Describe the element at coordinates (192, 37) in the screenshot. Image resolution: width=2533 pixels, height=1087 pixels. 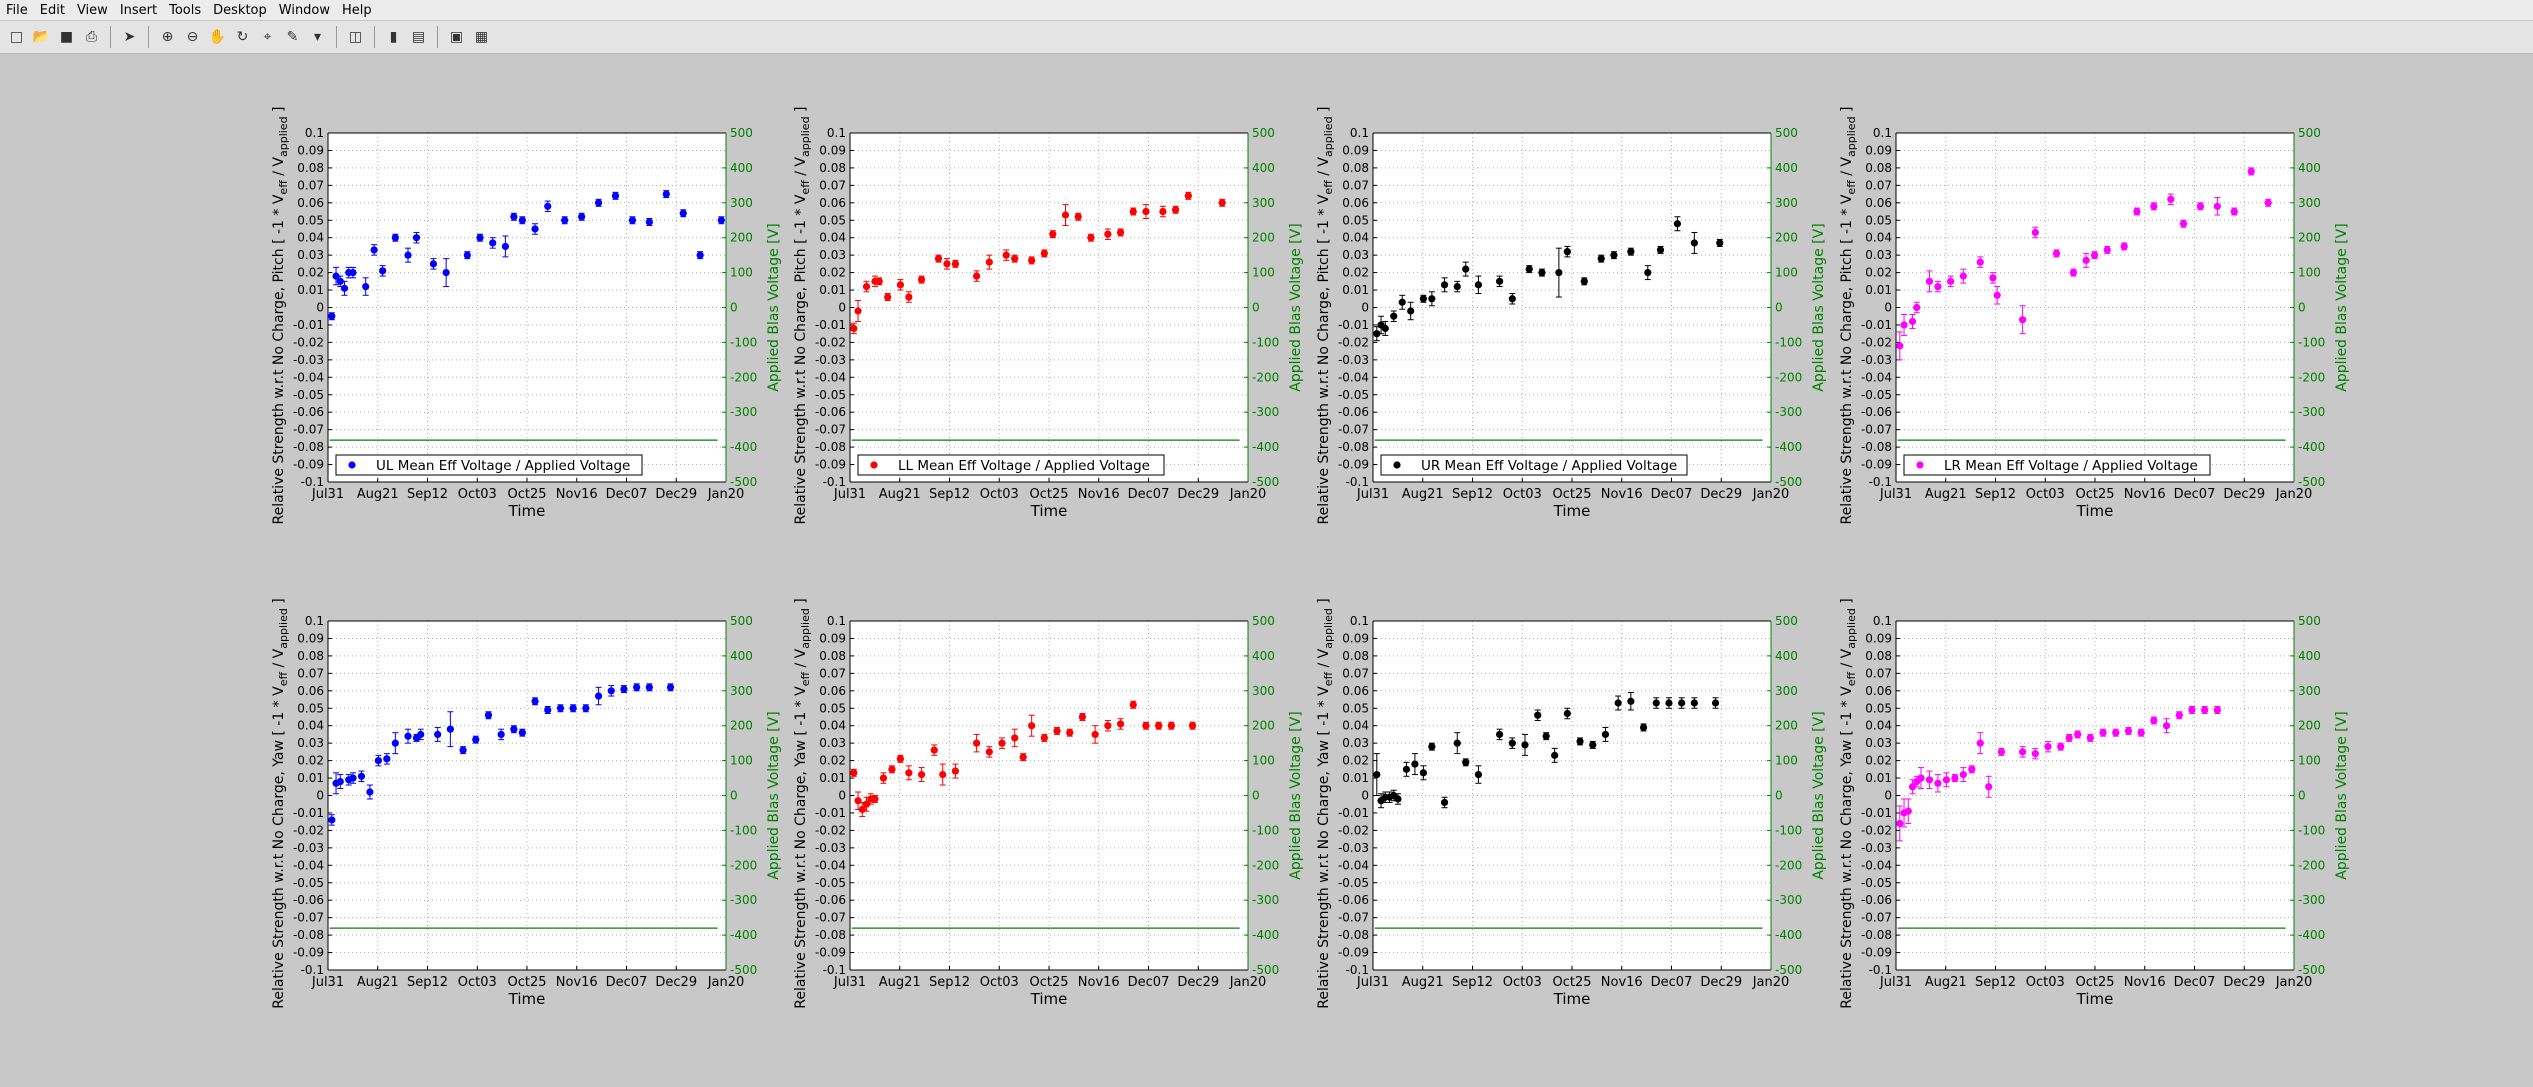
I see `zoom-out-icon: ⊖` at that location.